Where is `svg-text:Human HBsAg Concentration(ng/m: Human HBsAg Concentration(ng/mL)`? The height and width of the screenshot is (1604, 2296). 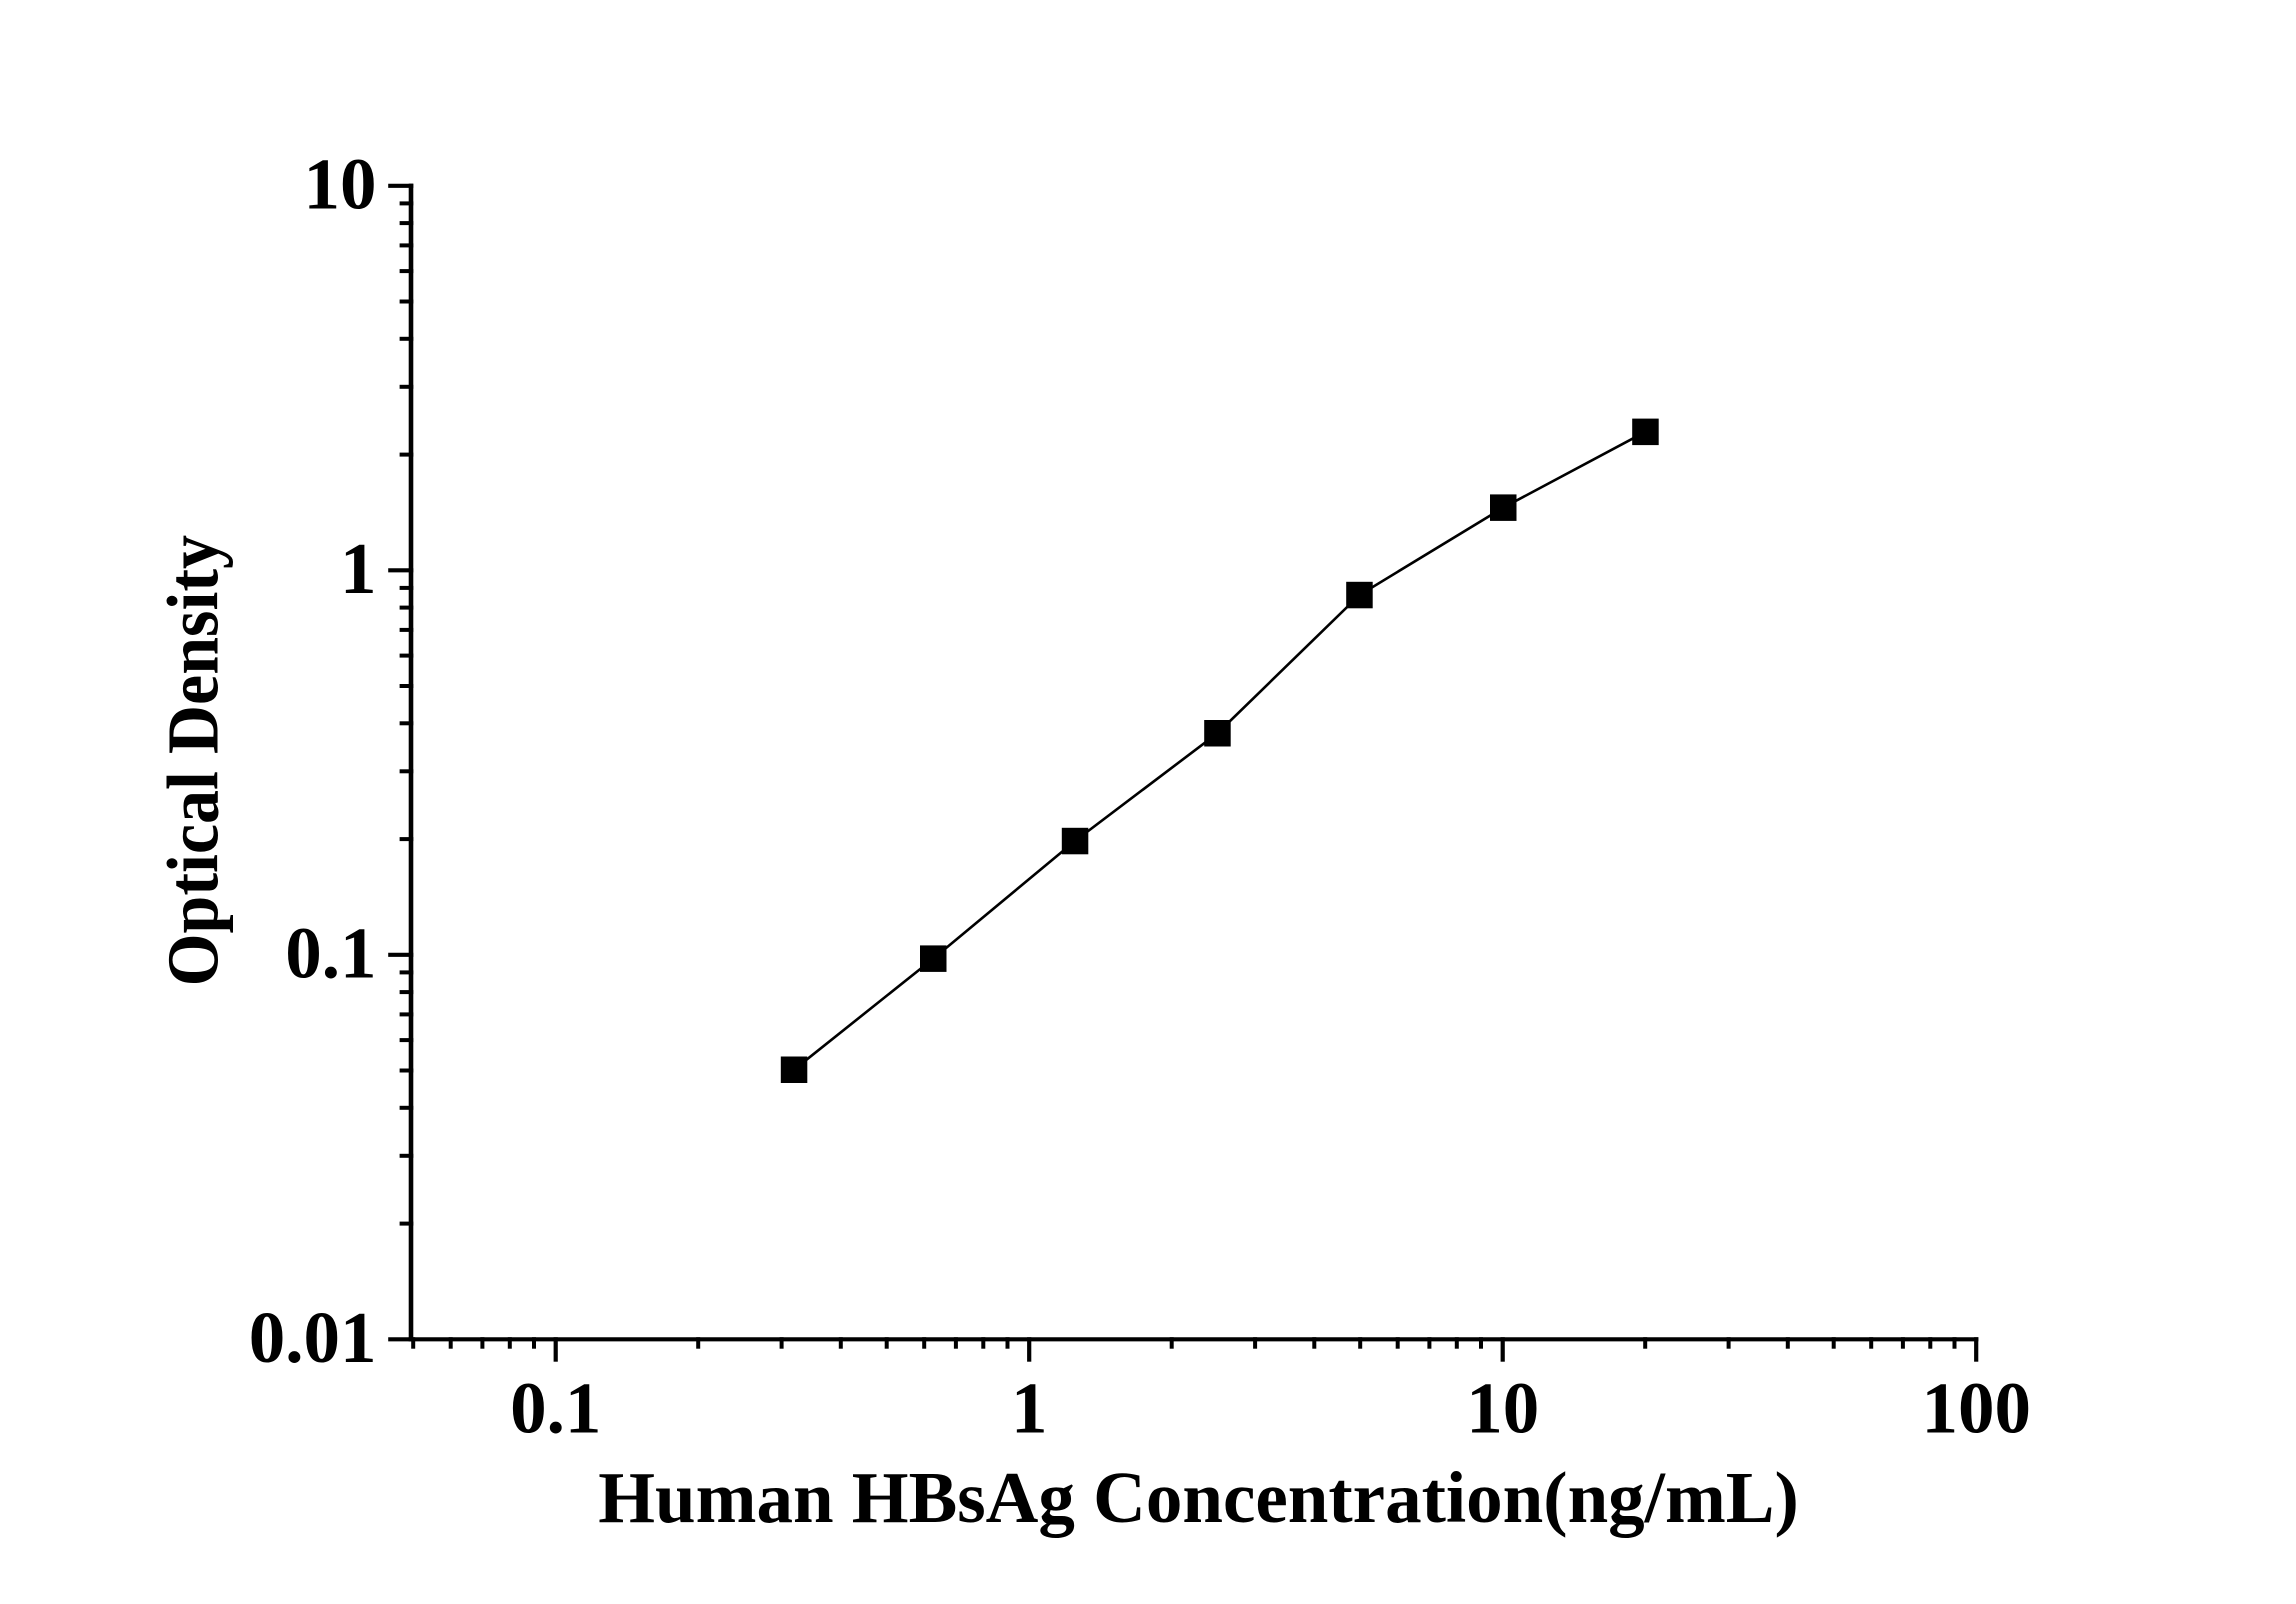 svg-text:Human HBsAg Concentration(ng/m: Human HBsAg Concentration(ng/mL) is located at coordinates (1198, 1497).